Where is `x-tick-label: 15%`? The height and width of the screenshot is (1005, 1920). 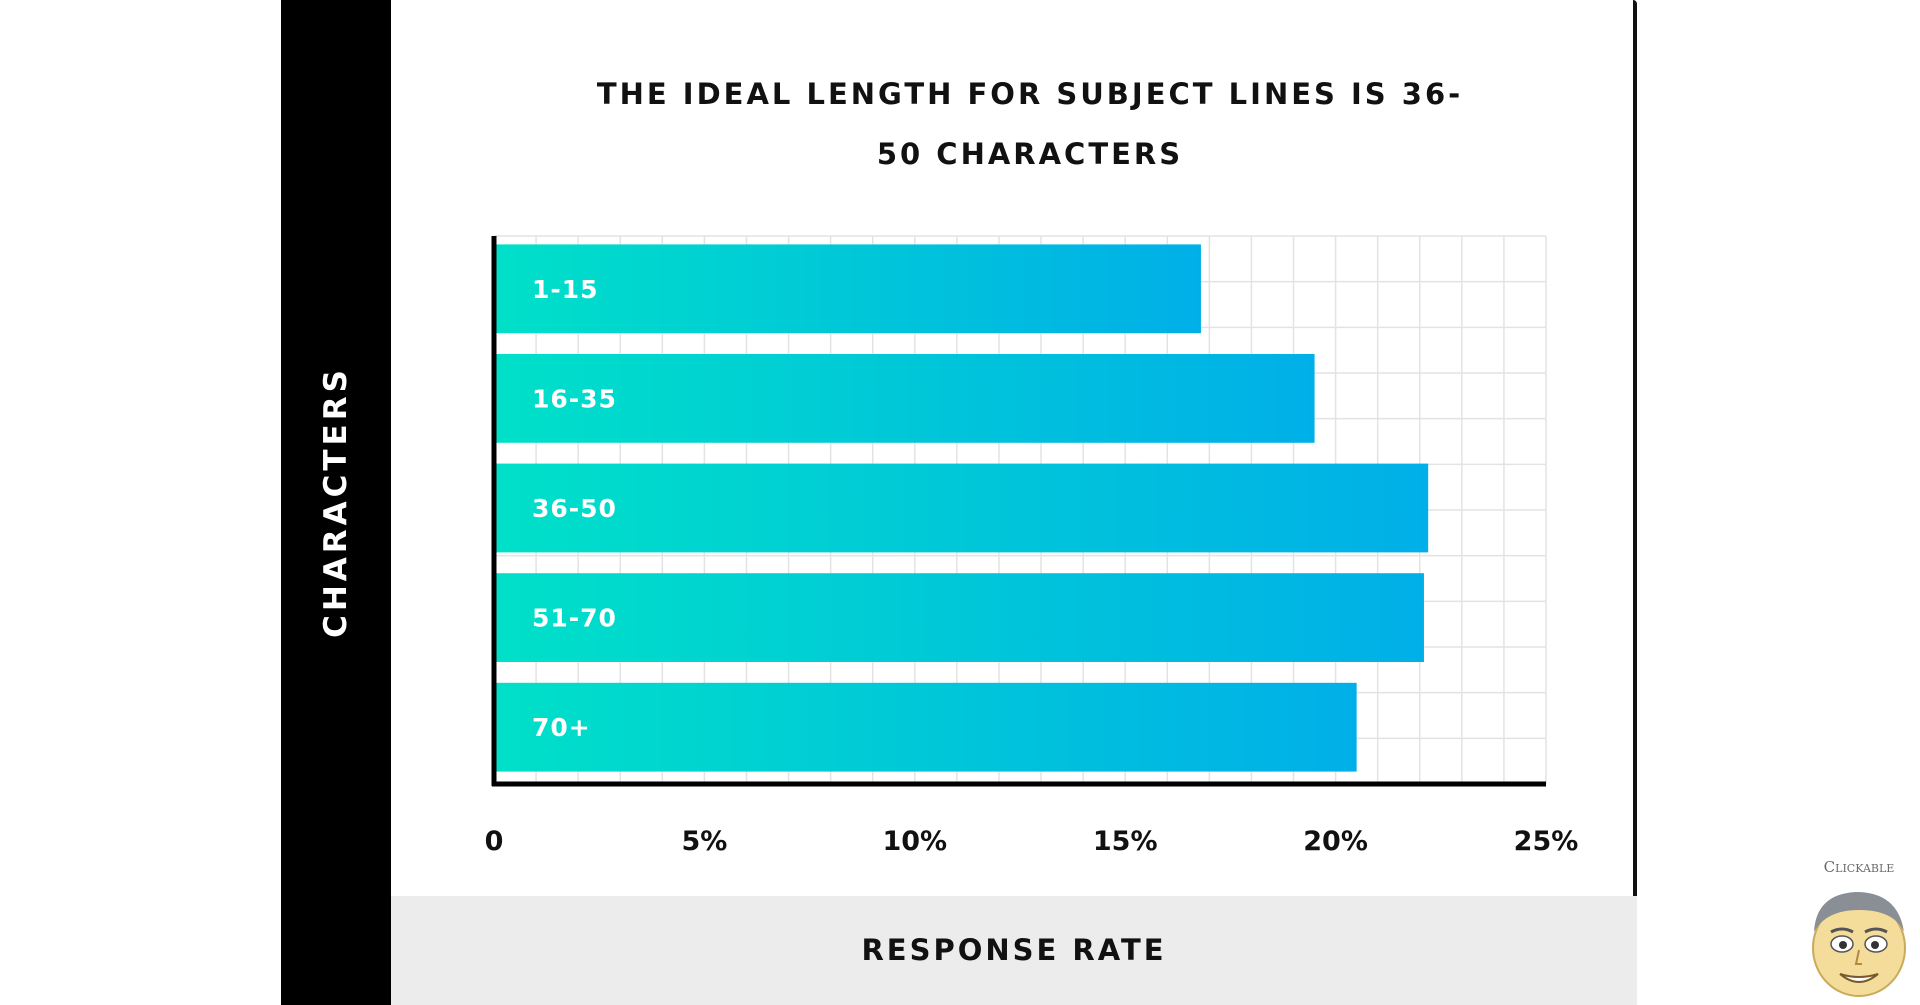 x-tick-label: 15% is located at coordinates (1125, 841).